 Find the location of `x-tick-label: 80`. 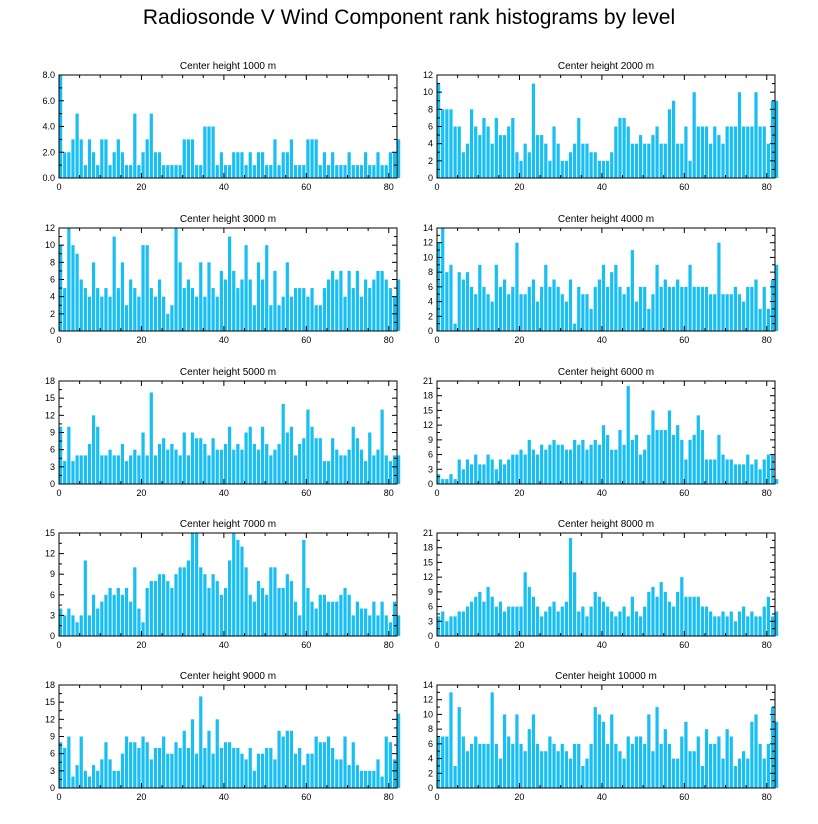

x-tick-label: 80 is located at coordinates (767, 493).